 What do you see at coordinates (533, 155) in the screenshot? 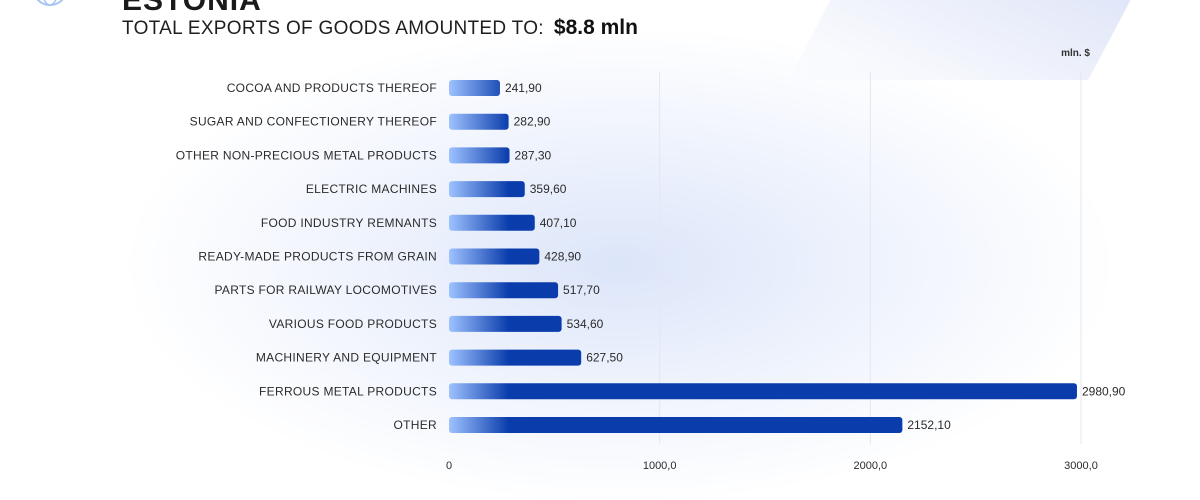
I see `value-label: 287,30` at bounding box center [533, 155].